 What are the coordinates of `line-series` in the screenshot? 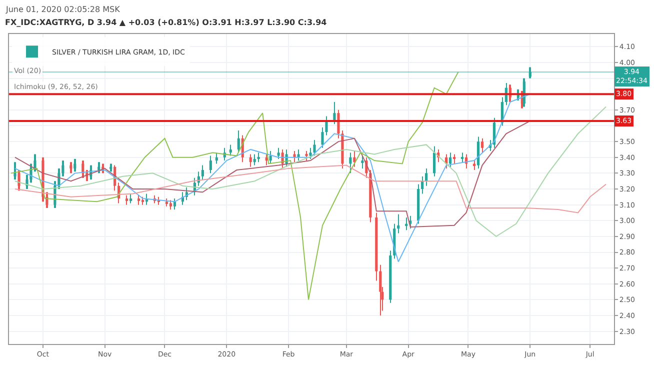 It's located at (310, 189).